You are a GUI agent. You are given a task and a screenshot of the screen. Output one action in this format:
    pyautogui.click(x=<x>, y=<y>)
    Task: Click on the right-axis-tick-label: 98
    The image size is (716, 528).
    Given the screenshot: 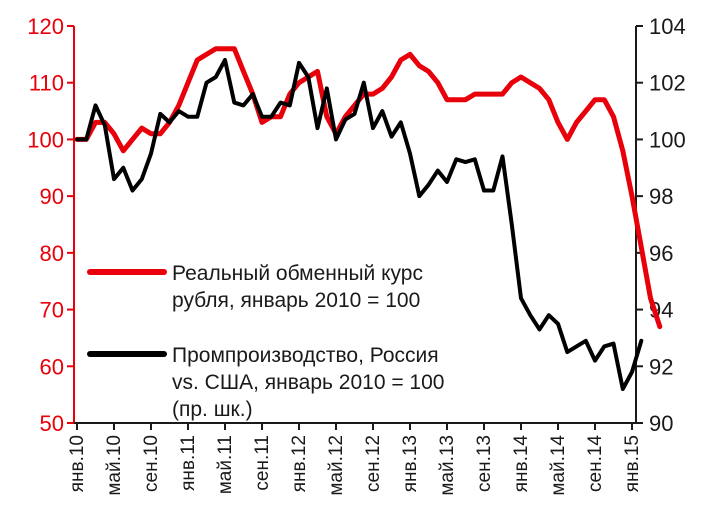 What is the action you would take?
    pyautogui.click(x=661, y=196)
    